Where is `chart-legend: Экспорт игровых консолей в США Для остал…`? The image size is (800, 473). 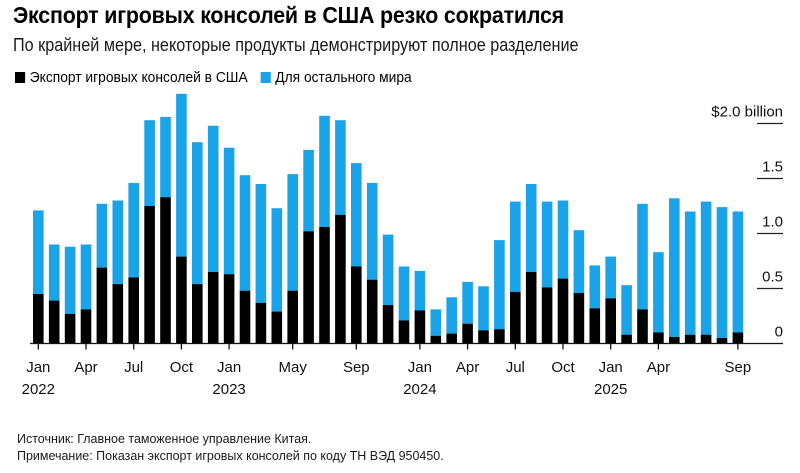
chart-legend: Экспорт игровых консолей в США Для остал… is located at coordinates (220, 77).